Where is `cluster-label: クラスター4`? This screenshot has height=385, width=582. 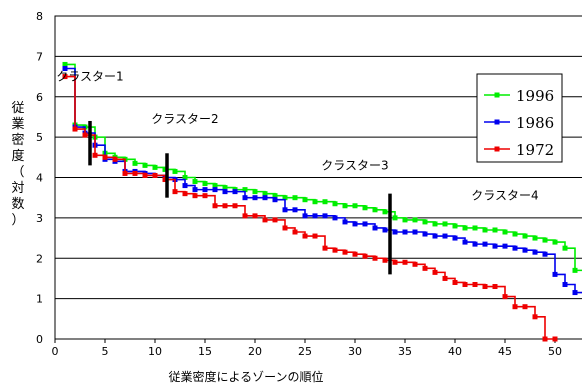 cluster-label: クラスター4 is located at coordinates (504, 196).